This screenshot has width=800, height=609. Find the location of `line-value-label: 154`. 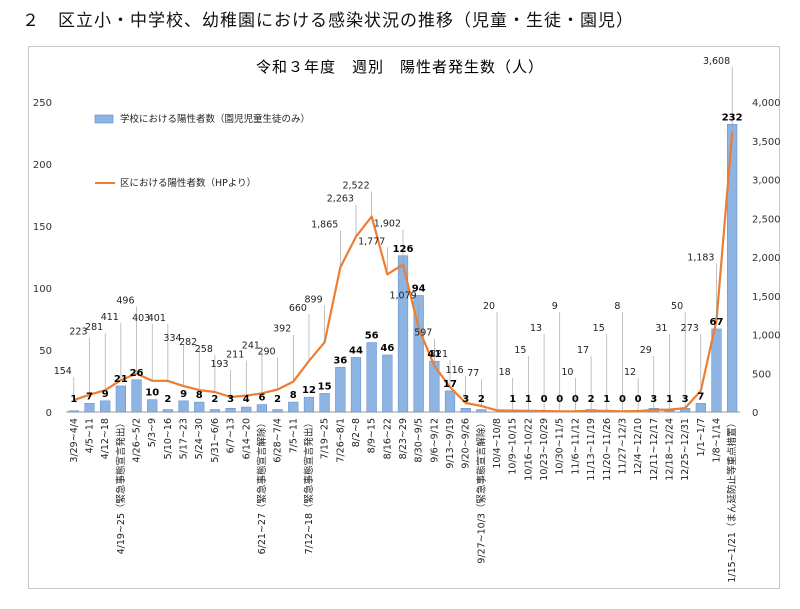

line-value-label: 154 is located at coordinates (63, 371).